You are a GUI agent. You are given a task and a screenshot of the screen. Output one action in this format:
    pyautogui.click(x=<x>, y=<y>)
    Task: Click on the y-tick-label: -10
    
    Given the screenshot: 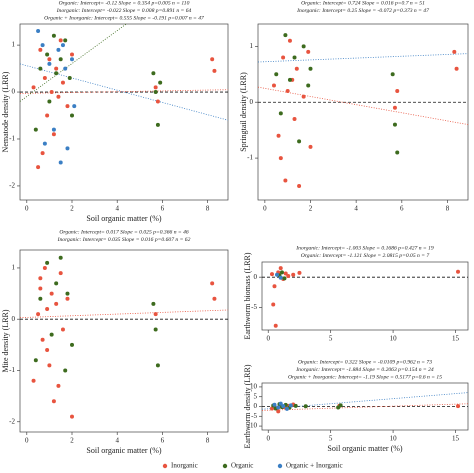 What is the action you would take?
    pyautogui.click(x=253, y=426)
    